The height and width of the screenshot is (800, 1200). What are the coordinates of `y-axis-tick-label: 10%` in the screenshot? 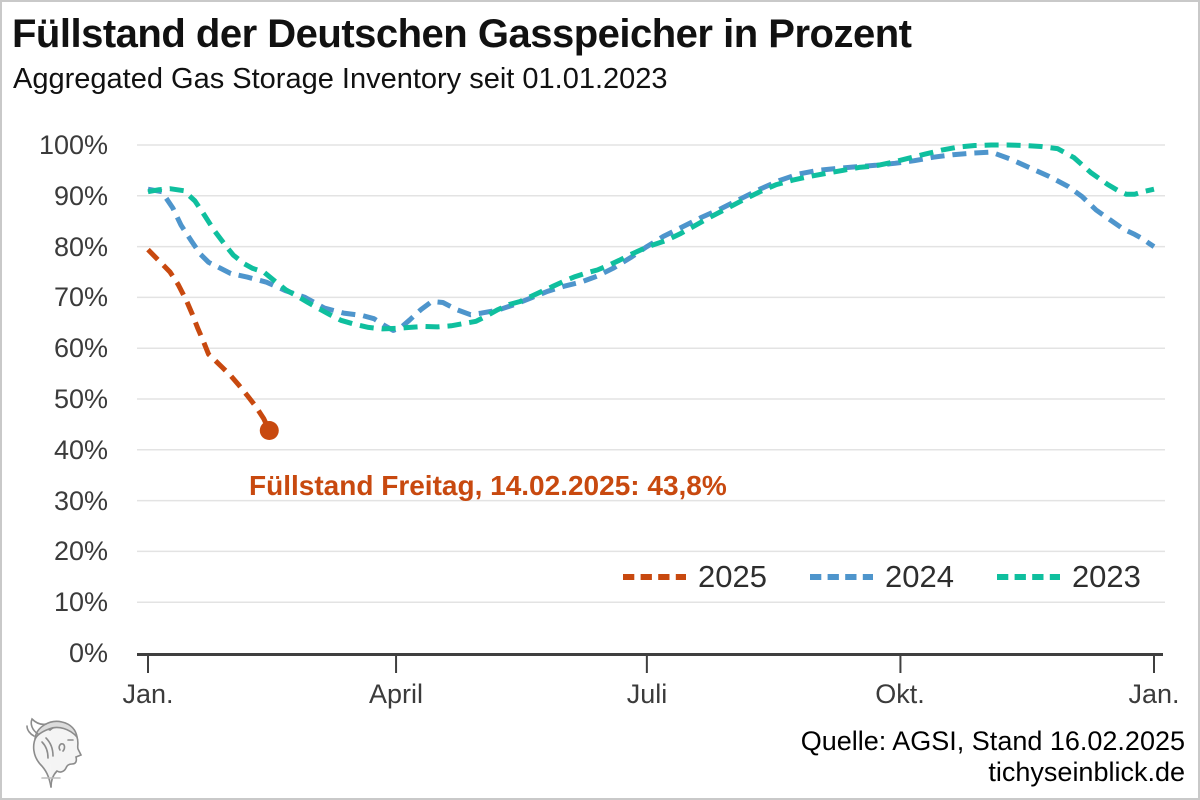 It's located at (80, 602).